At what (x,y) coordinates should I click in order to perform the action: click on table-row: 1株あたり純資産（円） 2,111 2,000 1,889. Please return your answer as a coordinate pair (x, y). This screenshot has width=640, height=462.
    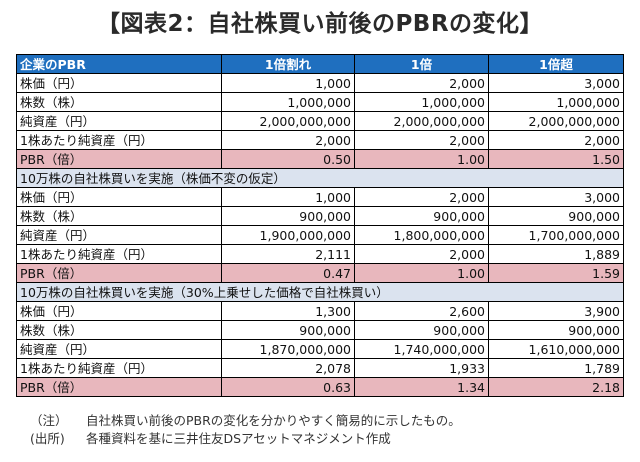
    Looking at the image, I should click on (320, 254).